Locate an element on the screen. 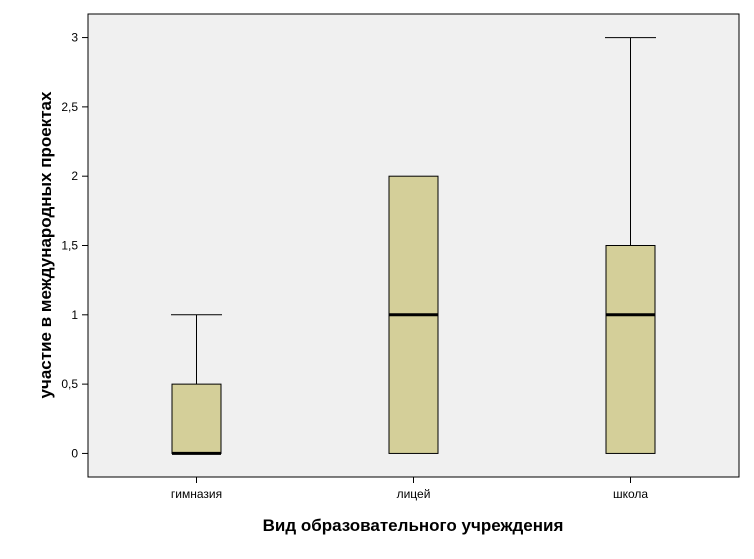 This screenshot has height=559, width=754. y-tick-label: 1,5 is located at coordinates (69, 246).